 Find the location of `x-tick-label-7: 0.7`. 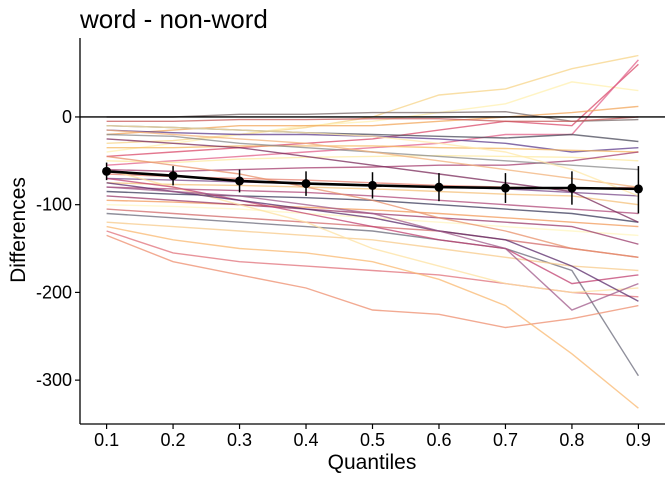

x-tick-label-7: 0.7 is located at coordinates (505, 440).